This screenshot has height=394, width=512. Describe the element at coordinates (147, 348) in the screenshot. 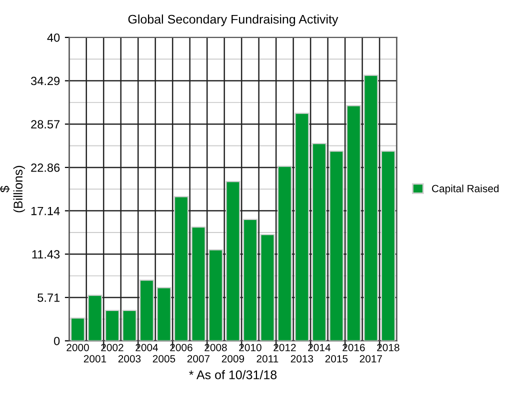

I see `x-tick-label: 2004` at that location.